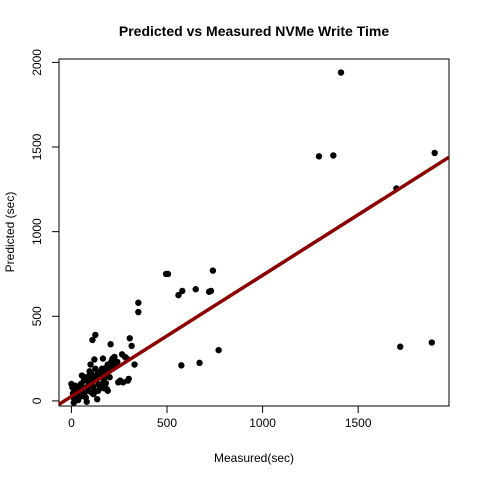  Describe the element at coordinates (45, 226) in the screenshot. I see `y-axis: 0 500 1000 1500 2000` at that location.